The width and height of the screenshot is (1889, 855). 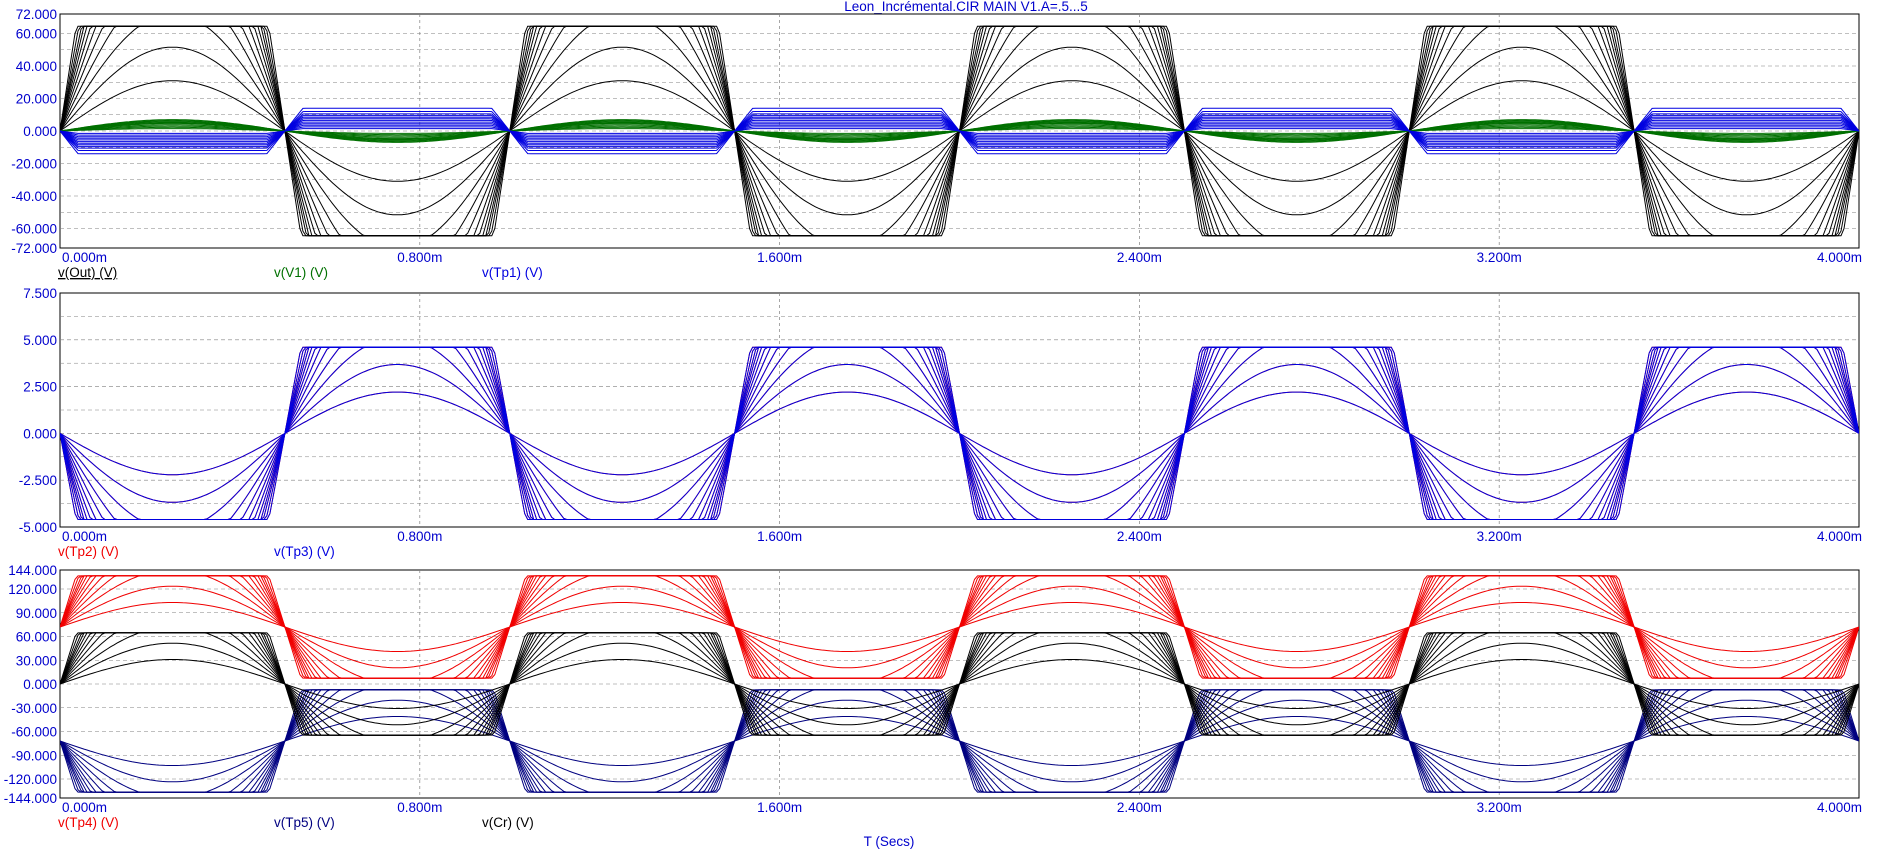 What do you see at coordinates (38, 480) in the screenshot?
I see `y-tick-label: -2.500` at bounding box center [38, 480].